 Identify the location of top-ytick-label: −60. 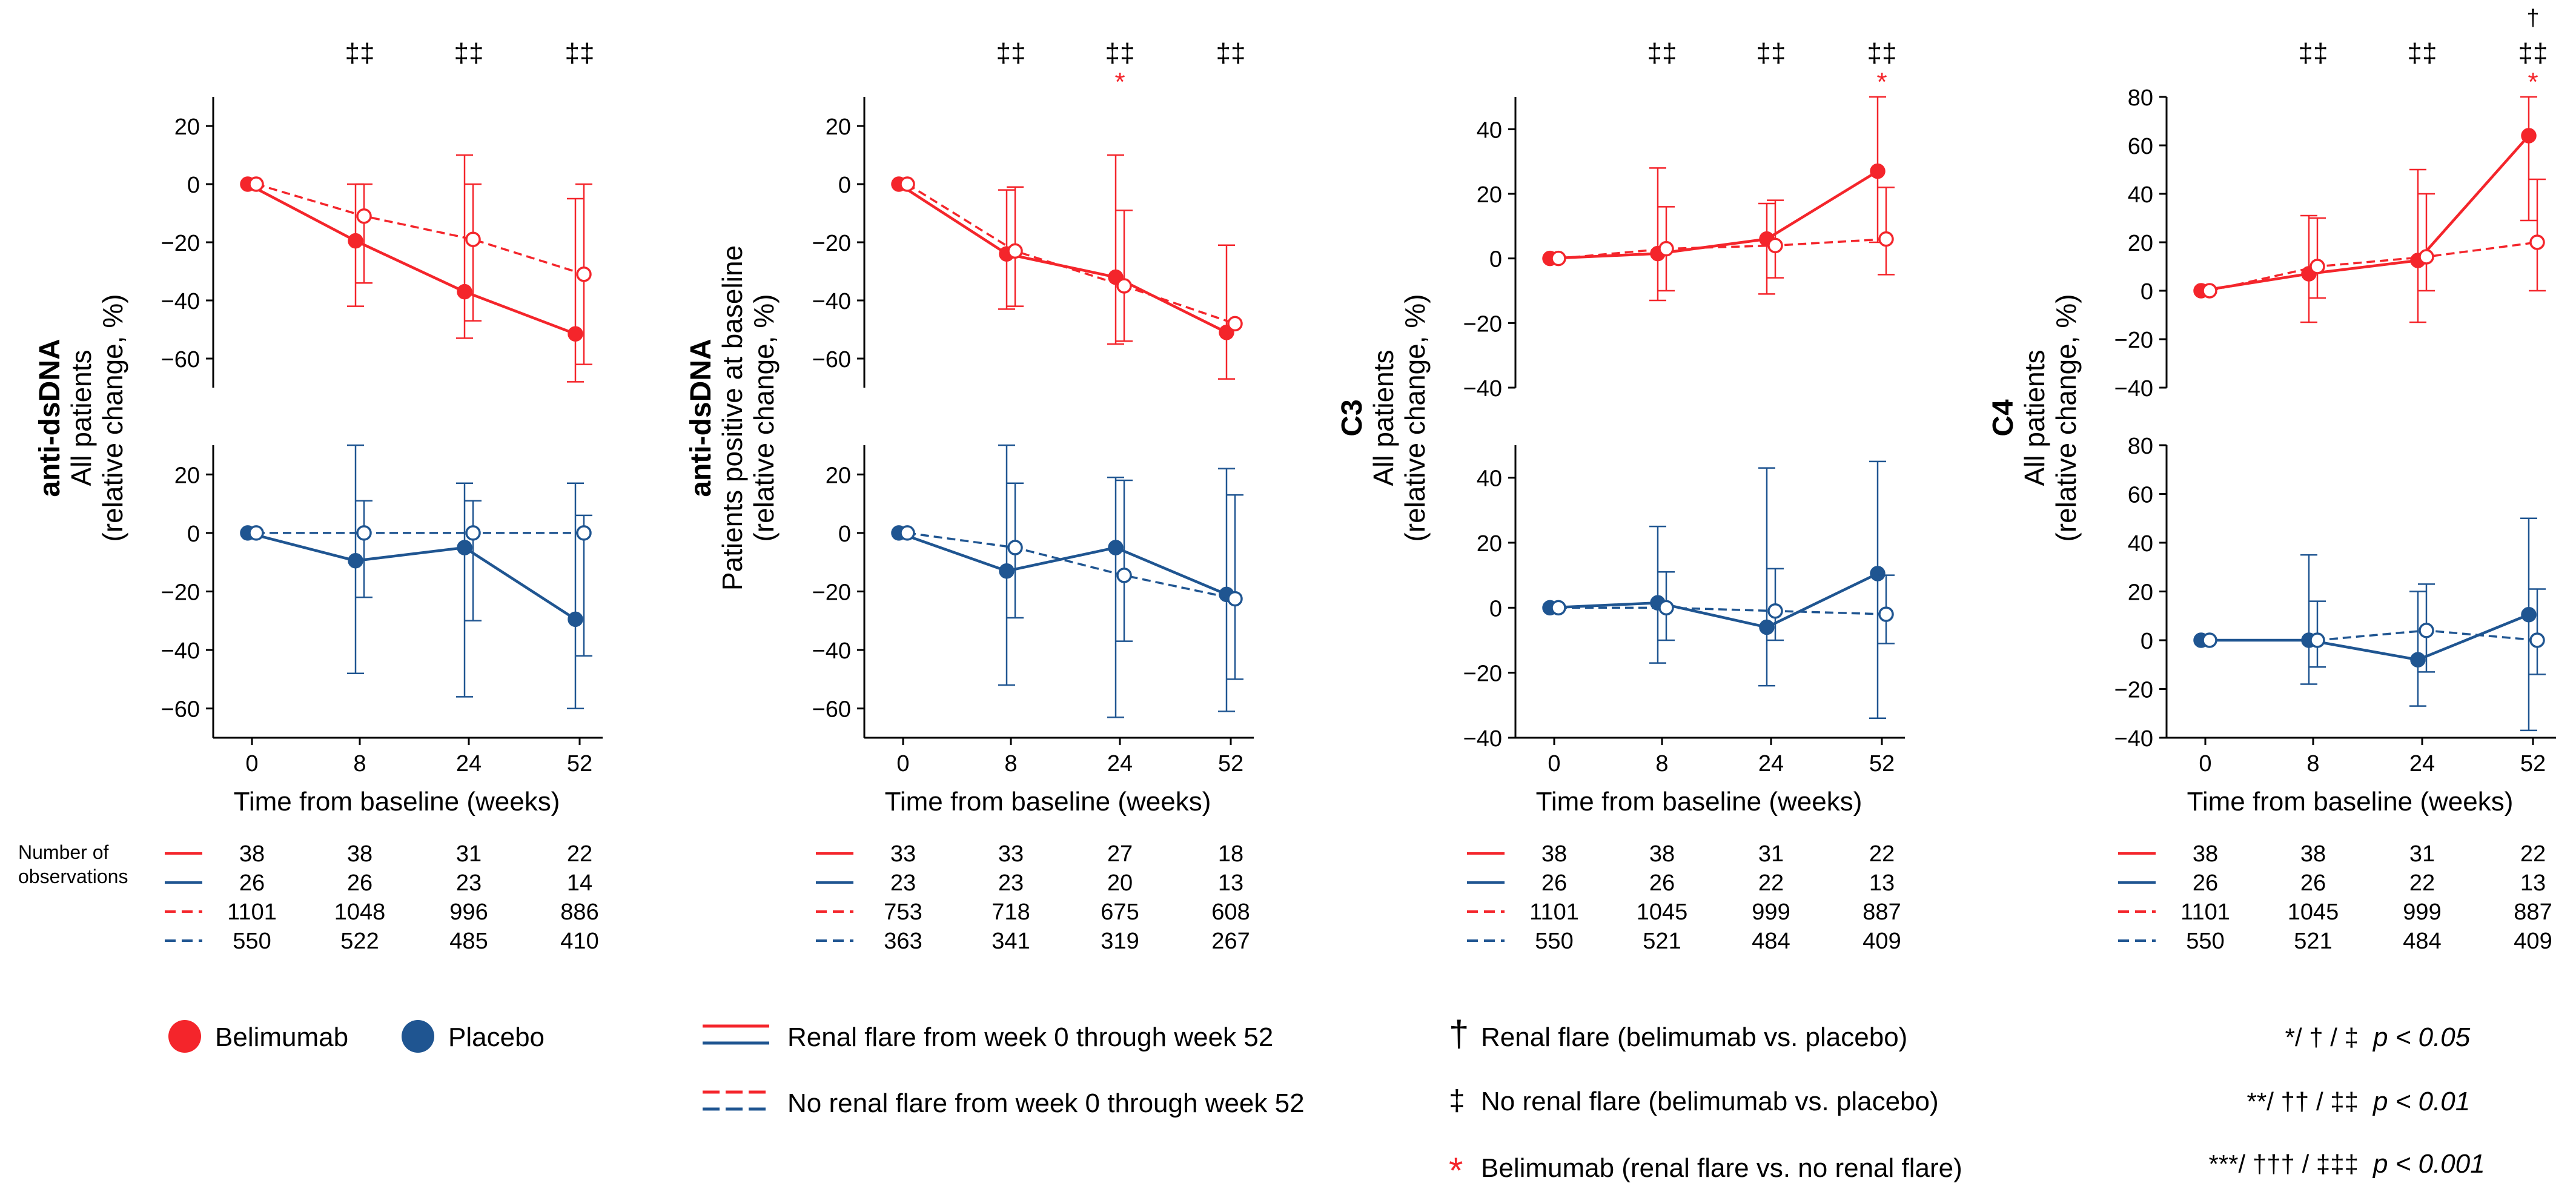
(831, 360).